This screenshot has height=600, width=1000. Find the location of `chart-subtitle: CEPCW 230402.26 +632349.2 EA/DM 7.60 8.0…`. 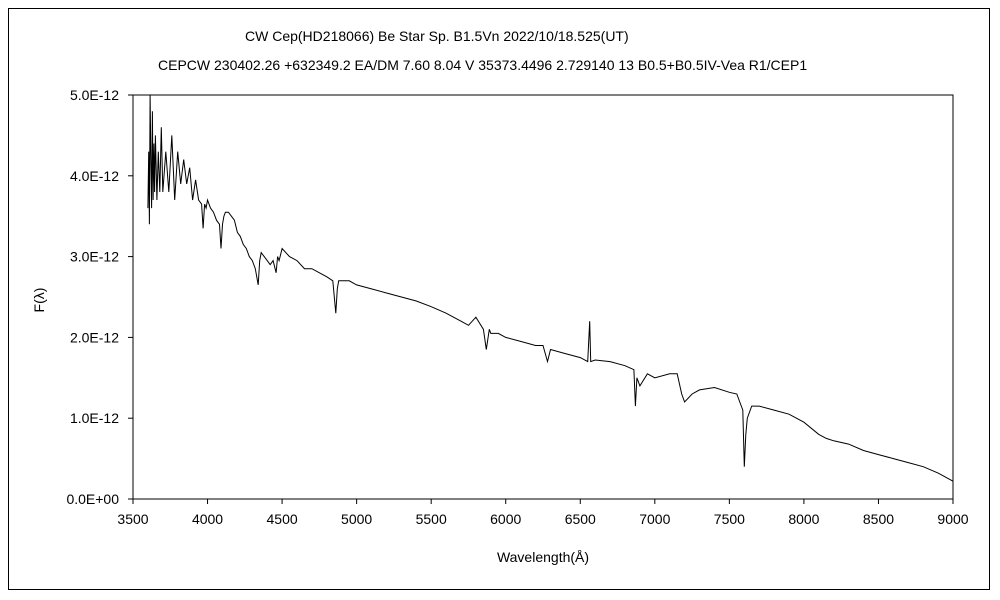

chart-subtitle: CEPCW 230402.26 +632349.2 EA/DM 7.60 8.0… is located at coordinates (483, 65).